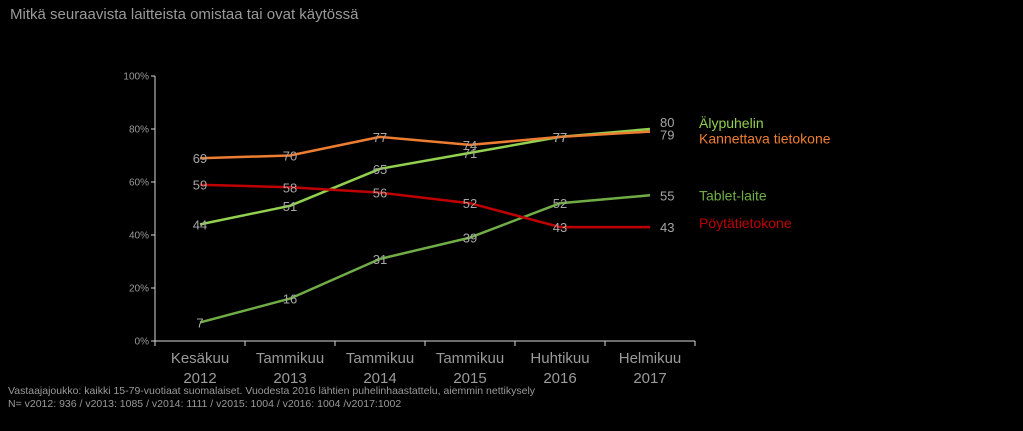  What do you see at coordinates (136, 77) in the screenshot?
I see `y-tick-label: 100%` at bounding box center [136, 77].